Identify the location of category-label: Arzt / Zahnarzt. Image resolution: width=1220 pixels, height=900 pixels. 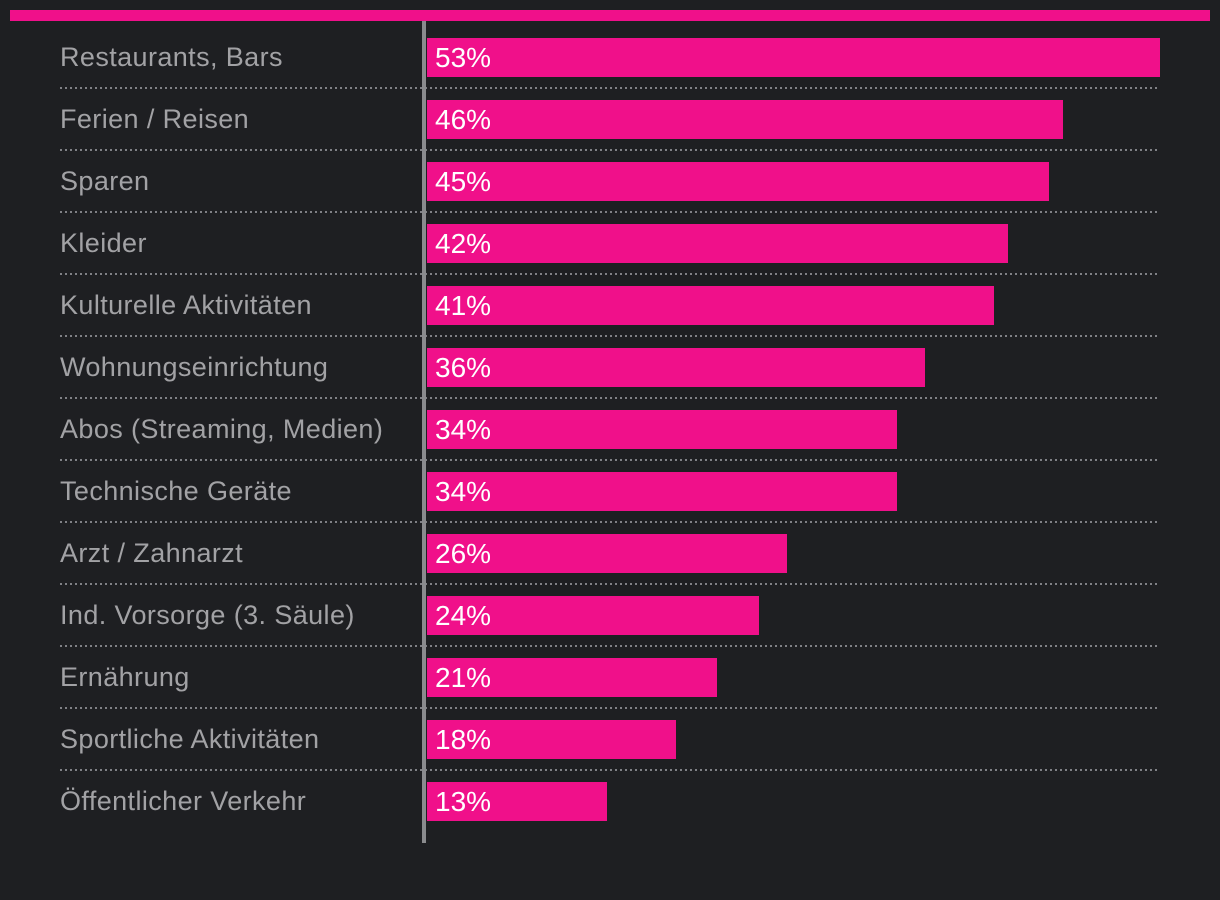
(152, 553).